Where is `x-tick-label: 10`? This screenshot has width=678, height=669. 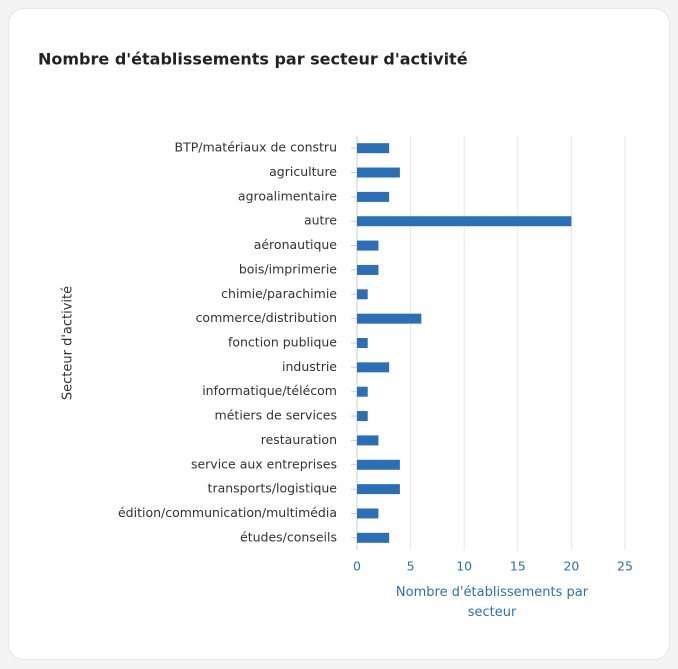
x-tick-label: 10 is located at coordinates (464, 566).